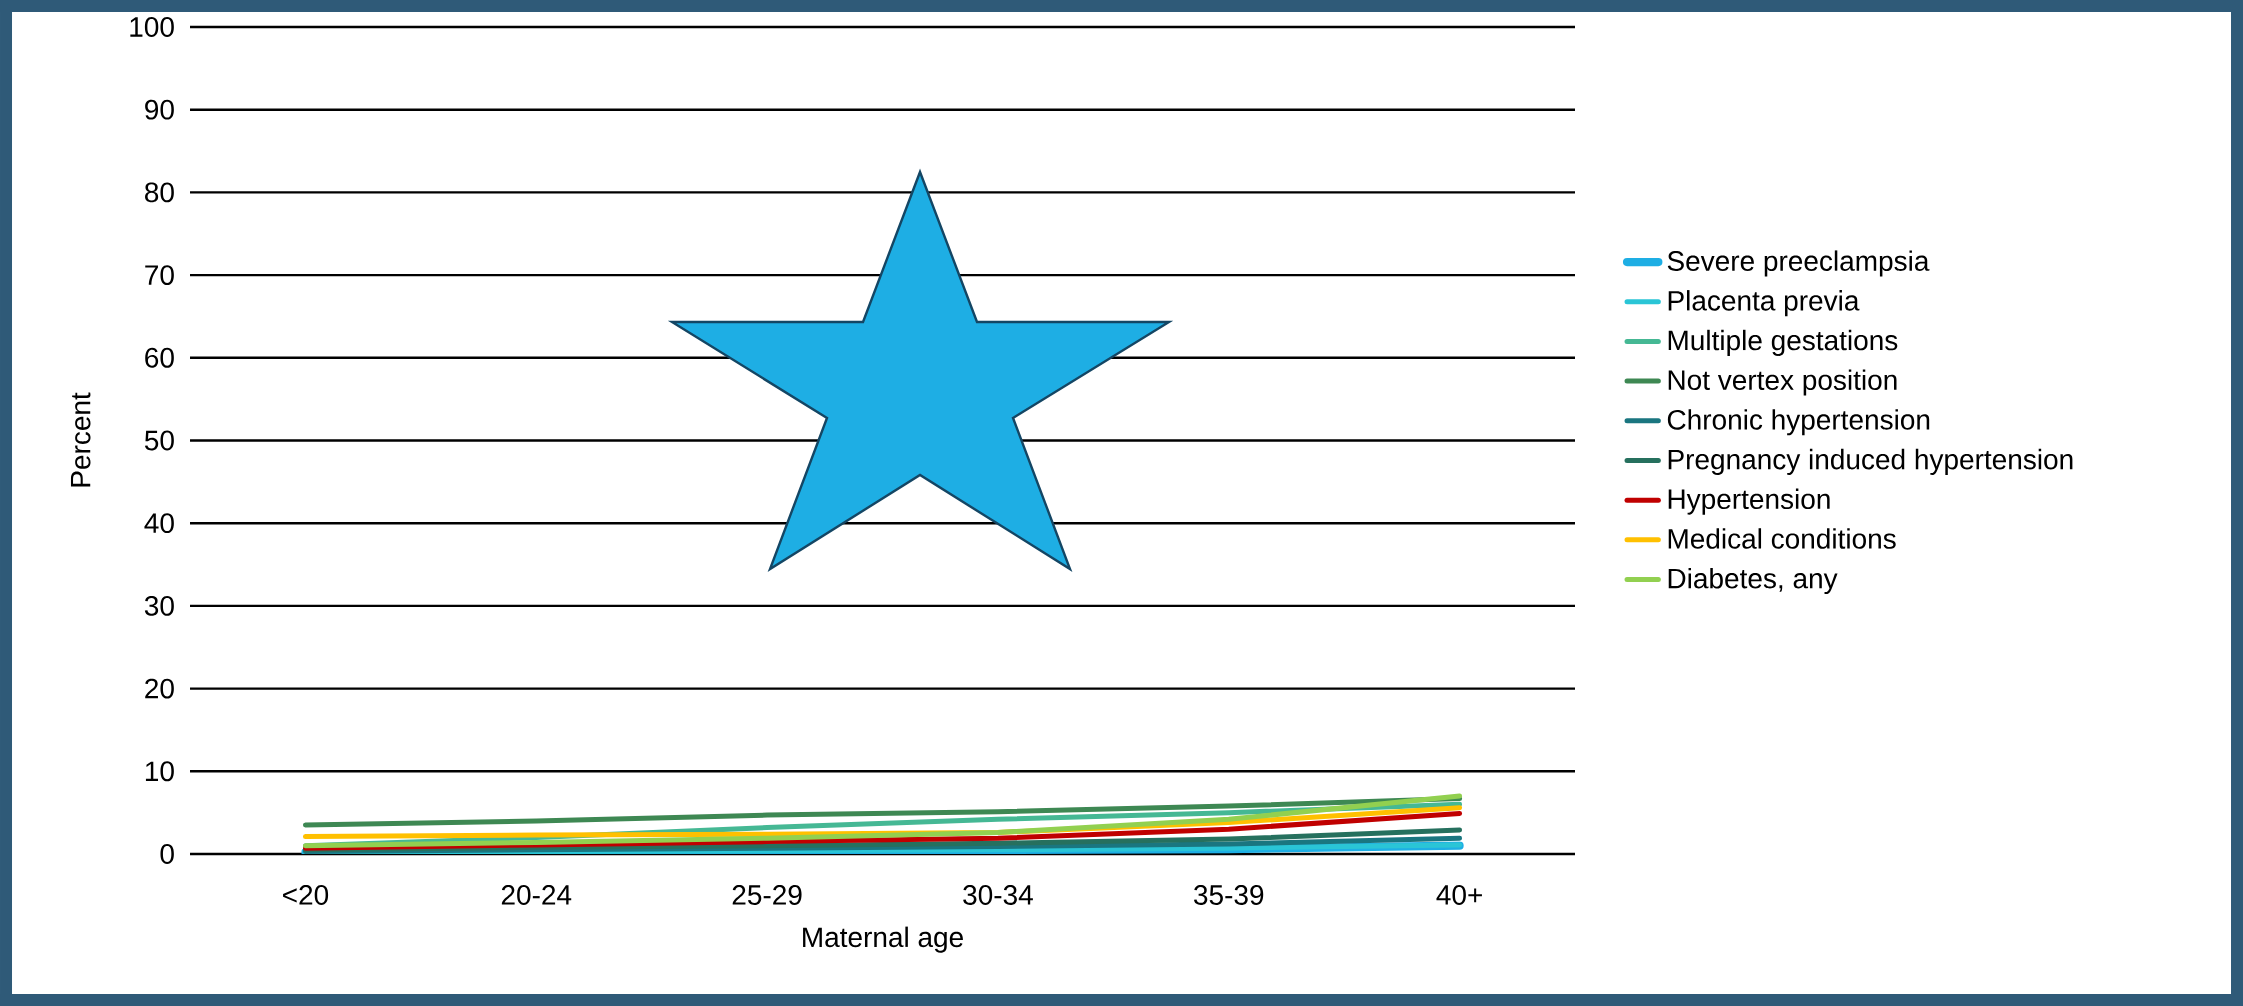 The height and width of the screenshot is (1006, 2243). What do you see at coordinates (159, 357) in the screenshot?
I see `y-tick-label: 60` at bounding box center [159, 357].